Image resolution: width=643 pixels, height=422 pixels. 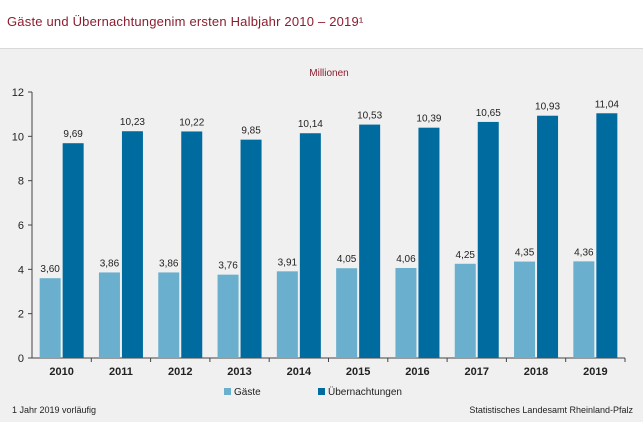 I want to click on x-tick-label: 2013, so click(x=239, y=372).